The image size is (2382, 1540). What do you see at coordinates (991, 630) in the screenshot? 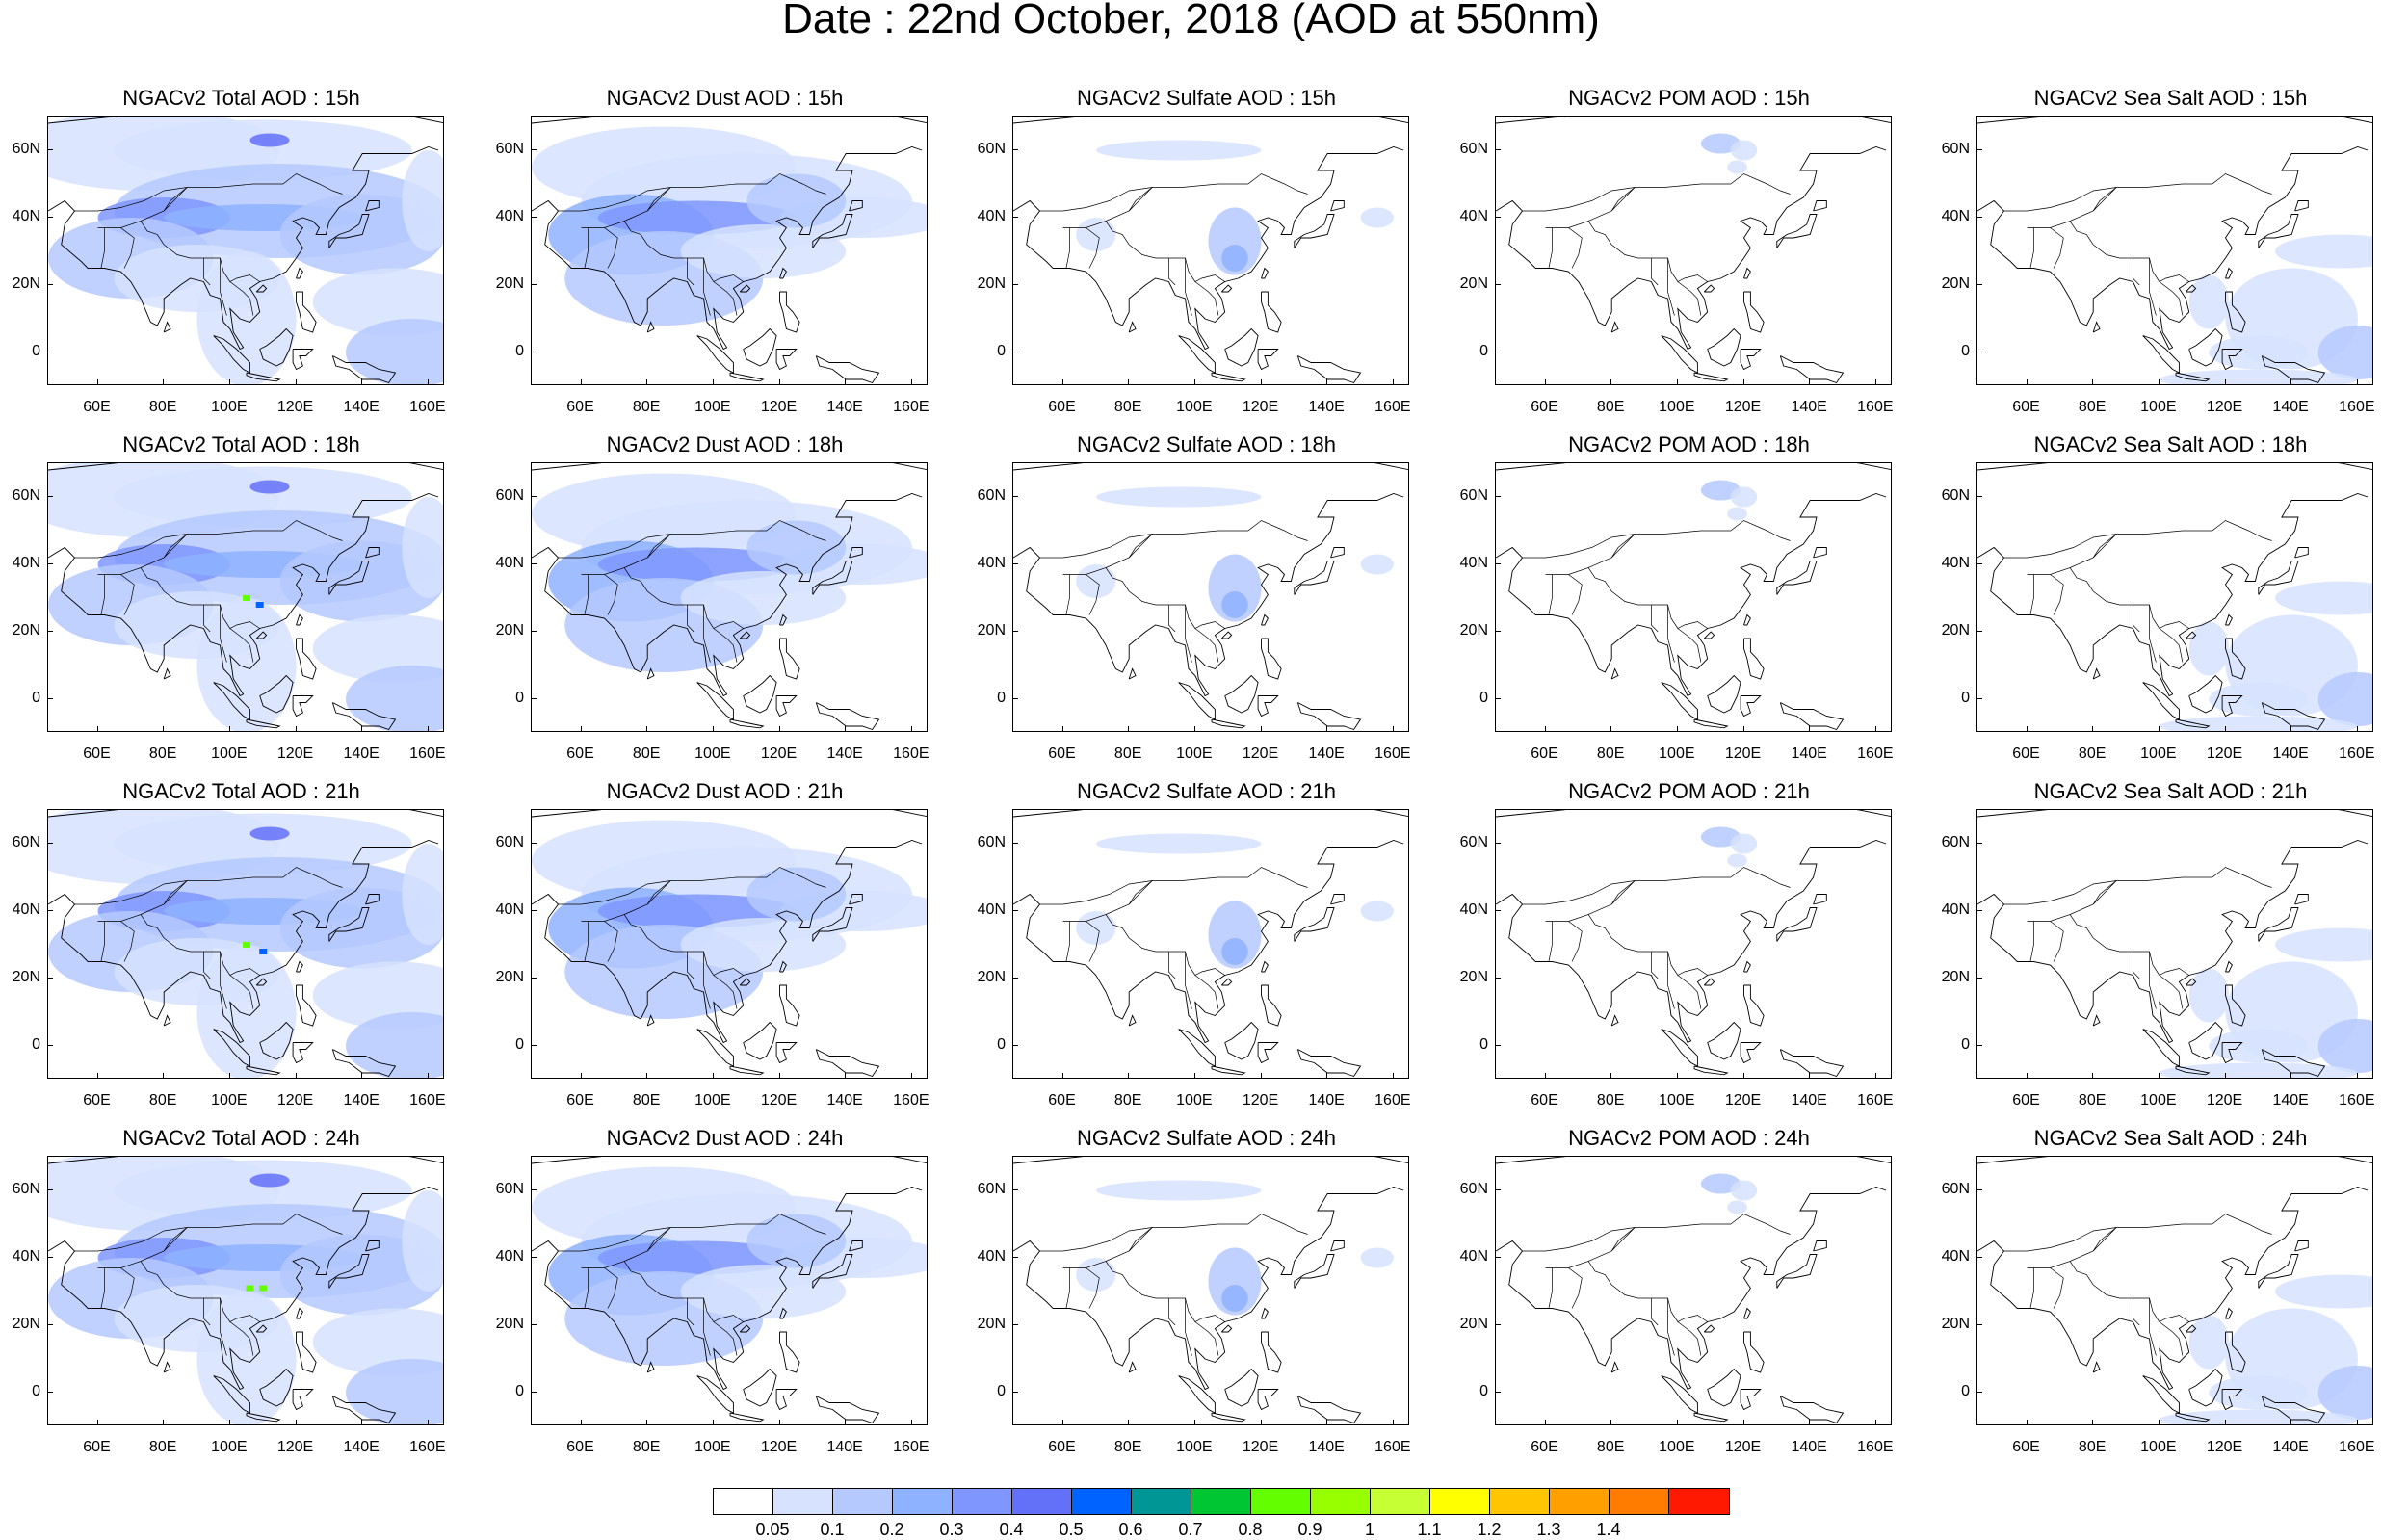
I see `lat-tick-label: 20N` at bounding box center [991, 630].